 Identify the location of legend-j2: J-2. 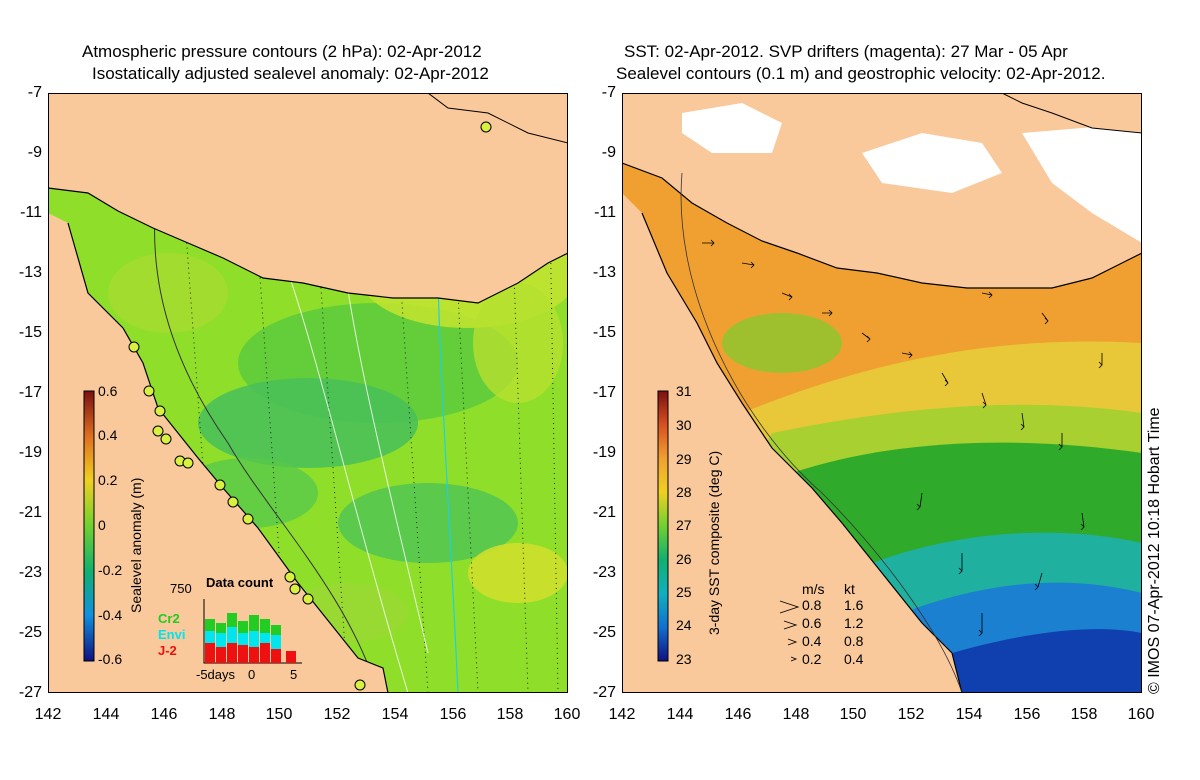
(167, 650).